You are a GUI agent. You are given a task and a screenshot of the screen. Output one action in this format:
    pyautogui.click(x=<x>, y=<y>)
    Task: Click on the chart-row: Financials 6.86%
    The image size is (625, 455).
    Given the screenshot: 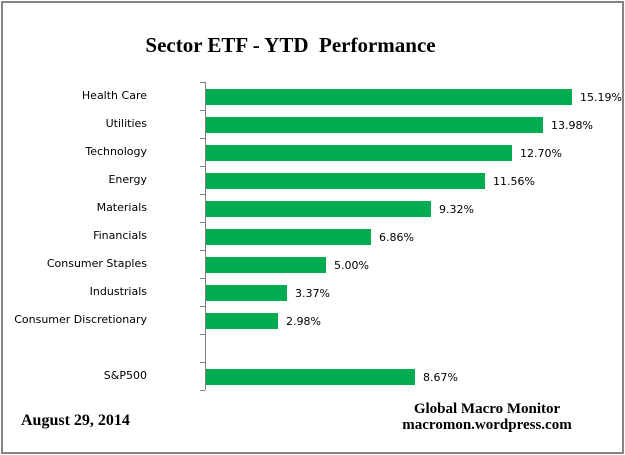 What is the action you would take?
    pyautogui.click(x=313, y=236)
    